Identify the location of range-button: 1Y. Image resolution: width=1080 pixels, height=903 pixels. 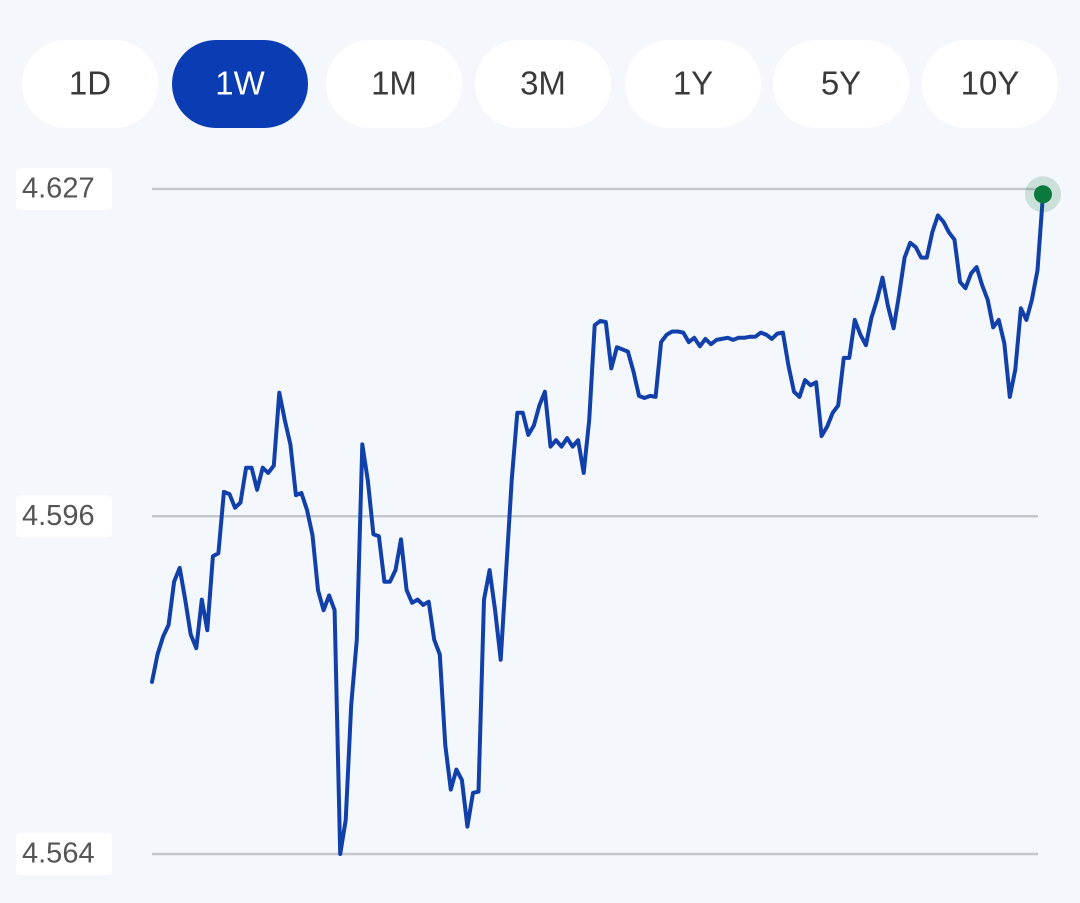
(693, 84).